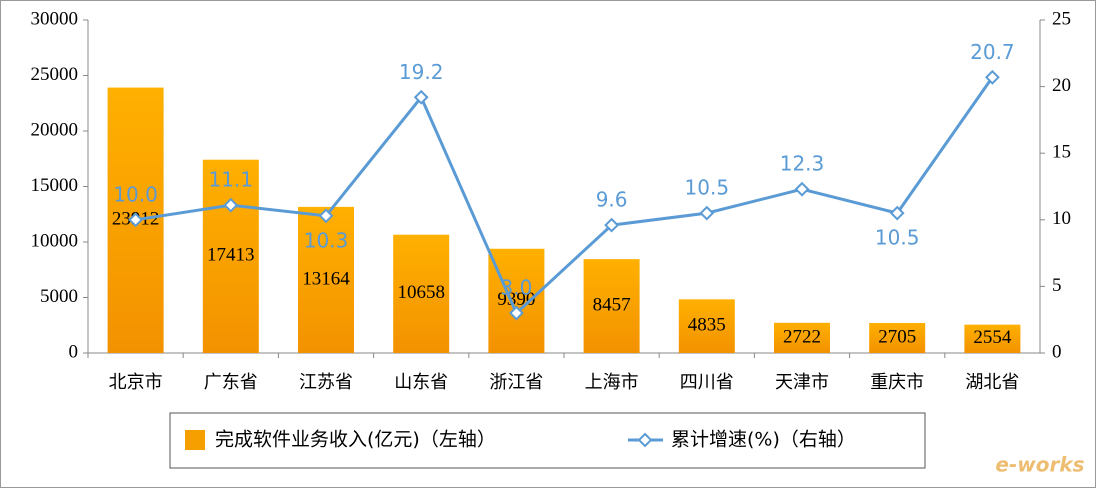 The width and height of the screenshot is (1096, 488). What do you see at coordinates (516, 288) in the screenshot?
I see `line-value-label: 3.0` at bounding box center [516, 288].